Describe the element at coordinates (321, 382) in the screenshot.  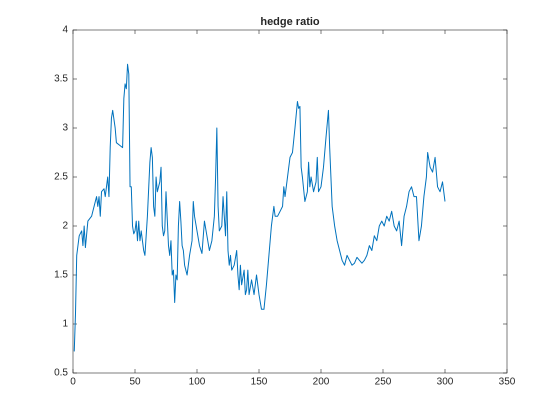
I see `x-tick-label: 200` at that location.